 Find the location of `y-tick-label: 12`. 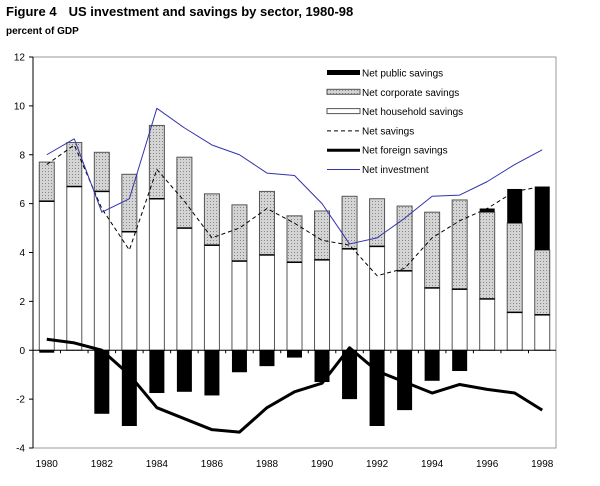

y-tick-label: 12 is located at coordinates (20, 58).